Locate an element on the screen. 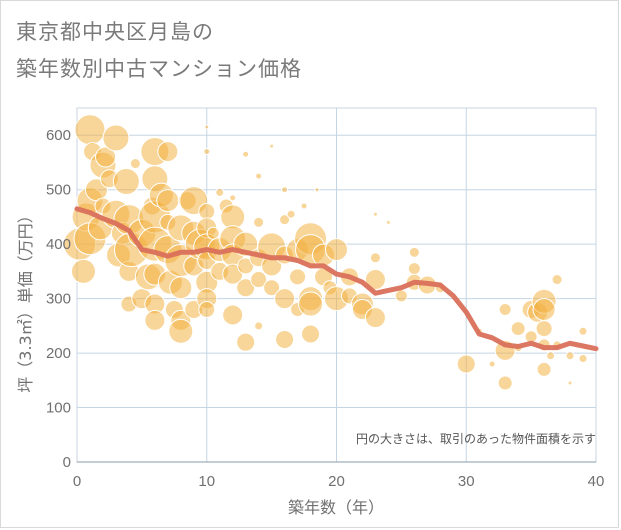 The height and width of the screenshot is (530, 621). y-tick-label: 400 is located at coordinates (58, 244).